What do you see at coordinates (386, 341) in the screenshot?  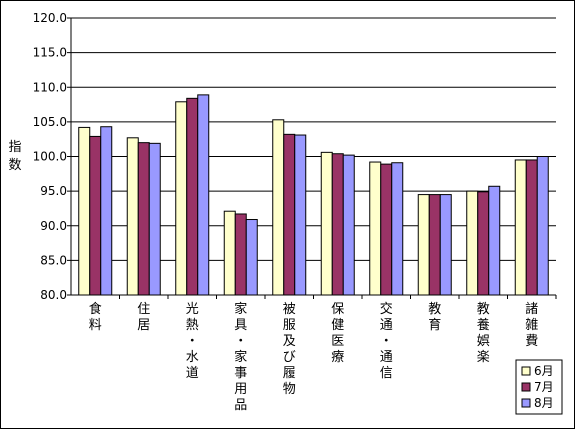 I see `x-category-label: 交通・通信` at bounding box center [386, 341].